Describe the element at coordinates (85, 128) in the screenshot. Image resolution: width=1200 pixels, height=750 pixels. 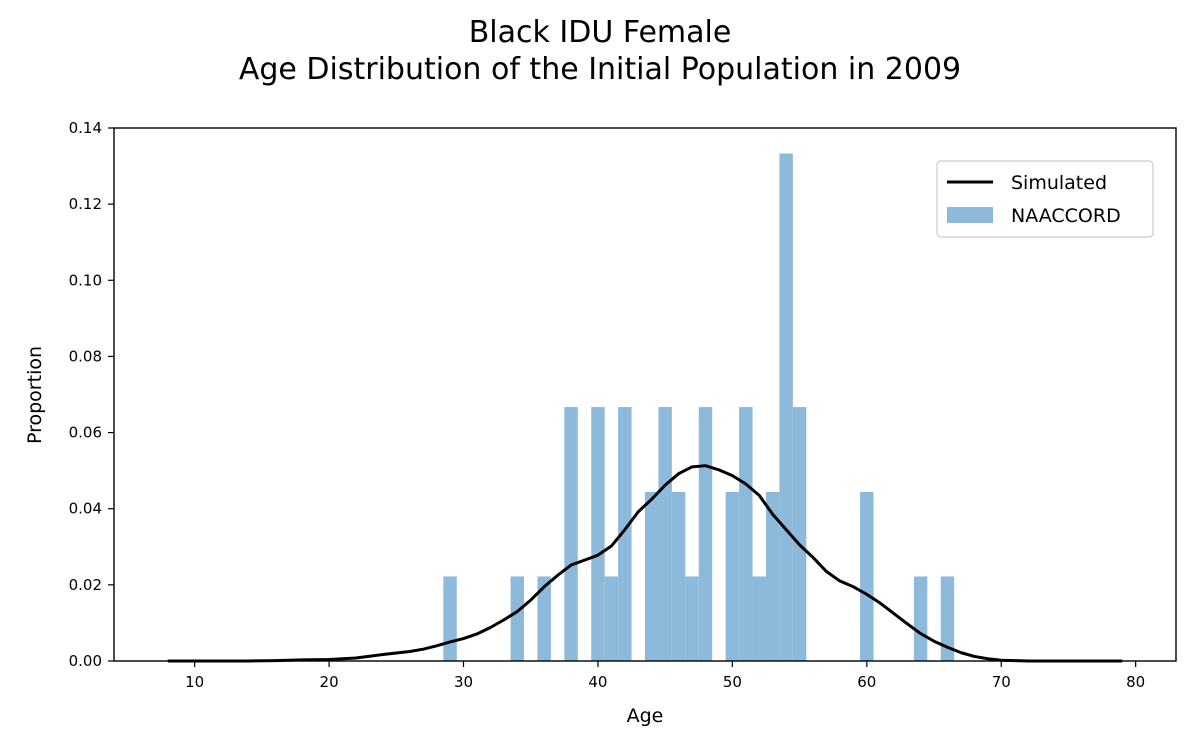
I see `y-tick-label: 0.14` at that location.